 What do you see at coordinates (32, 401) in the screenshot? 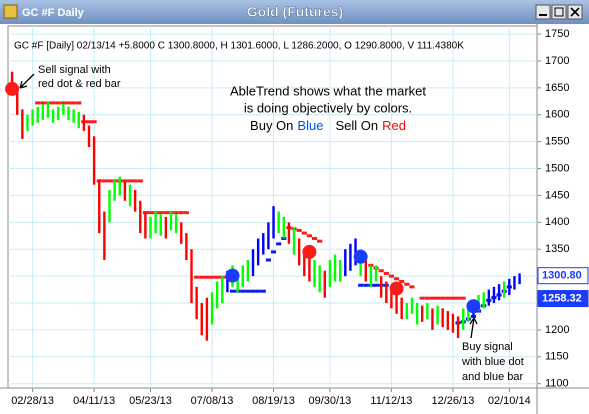
I see `x-tick-label: 02/28/13` at bounding box center [32, 401].